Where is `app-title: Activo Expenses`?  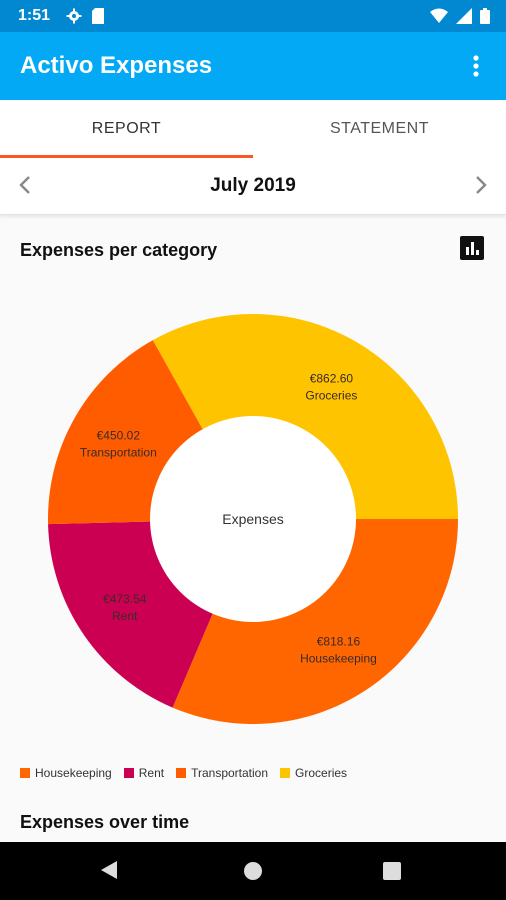 app-title: Activo Expenses is located at coordinates (116, 65).